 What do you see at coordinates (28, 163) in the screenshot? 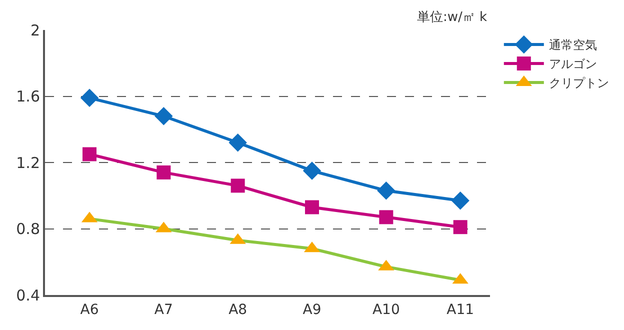
I see `y-tick-label: 1.2` at bounding box center [28, 163].